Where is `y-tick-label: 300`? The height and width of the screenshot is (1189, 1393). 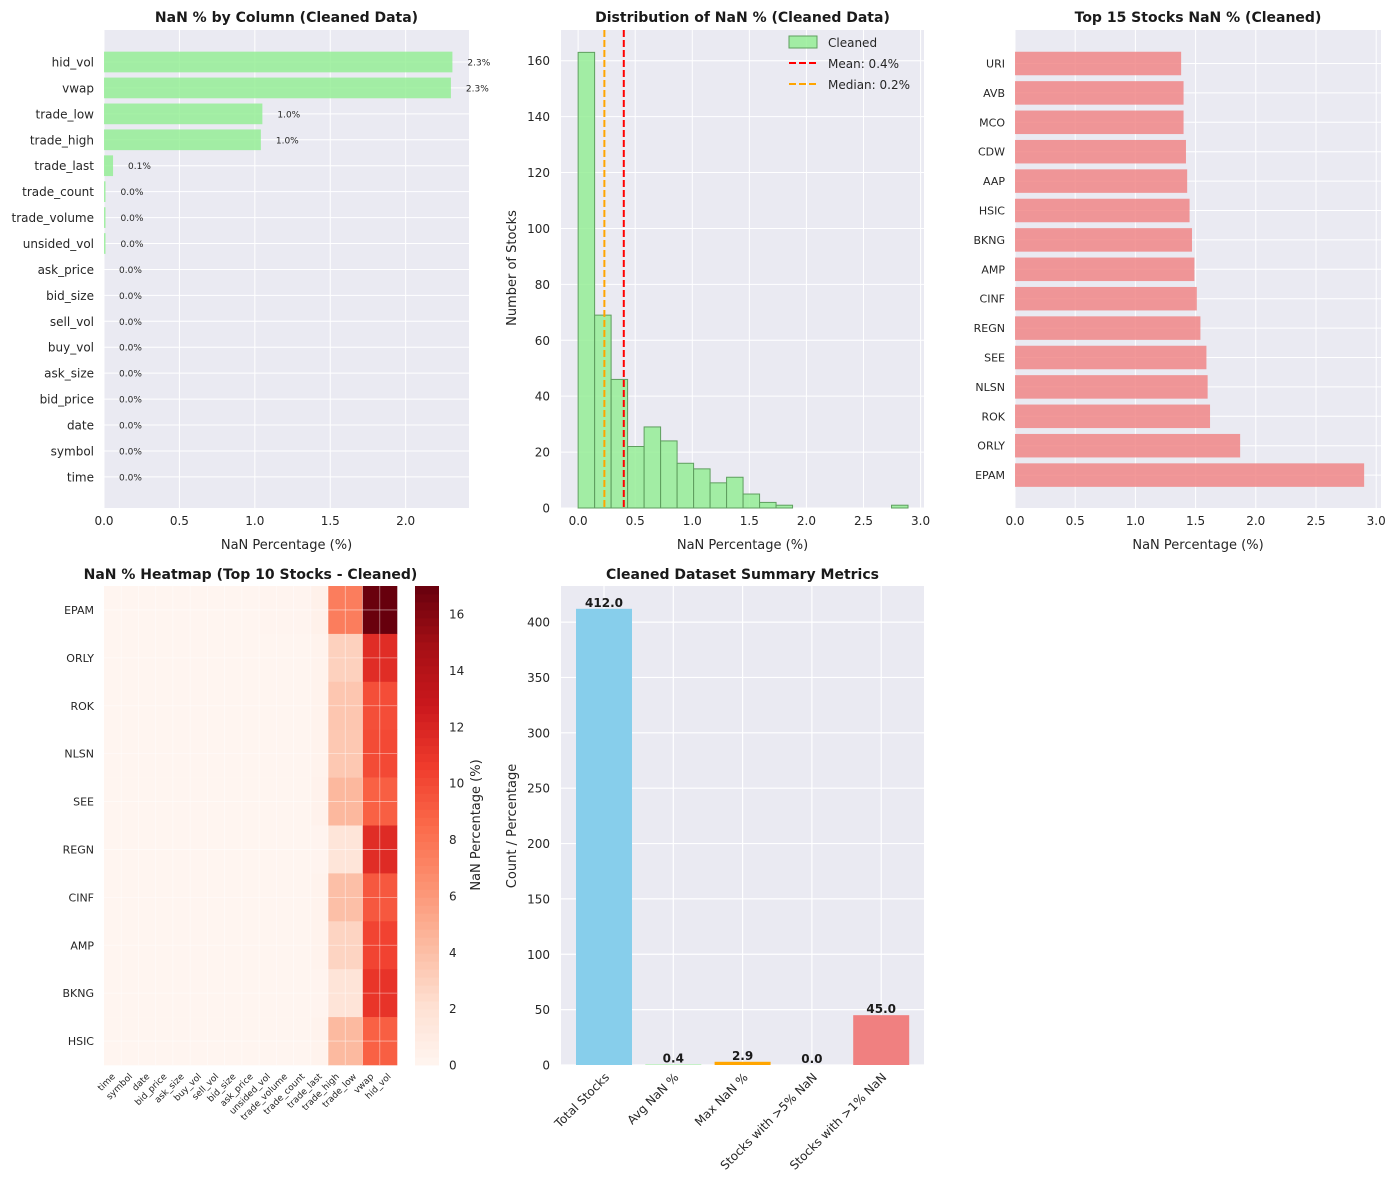 y-tick-label: 300 is located at coordinates (538, 733).